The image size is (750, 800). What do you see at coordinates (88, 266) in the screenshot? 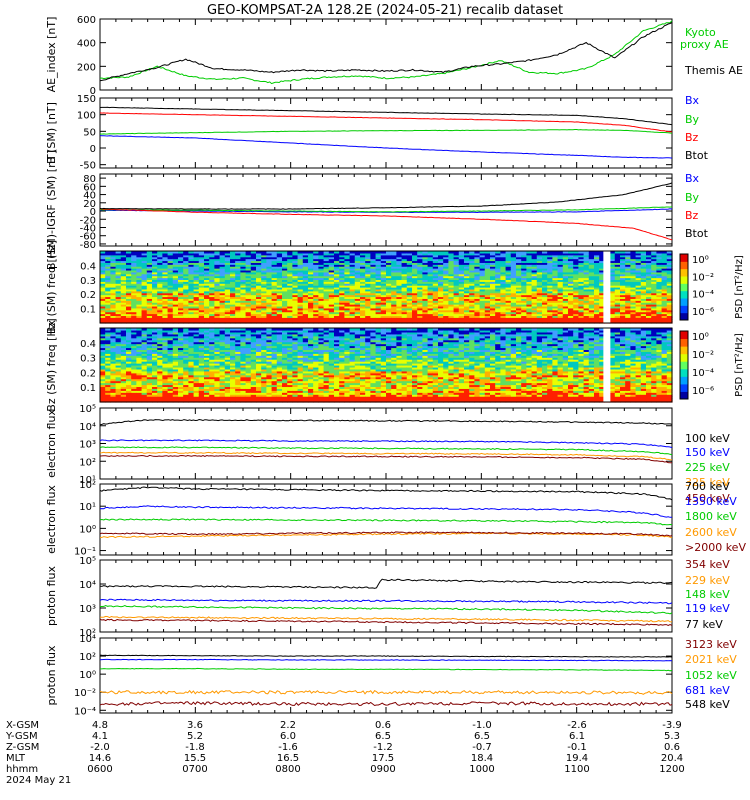
I see `y-tick-label: 0.4` at bounding box center [88, 266].